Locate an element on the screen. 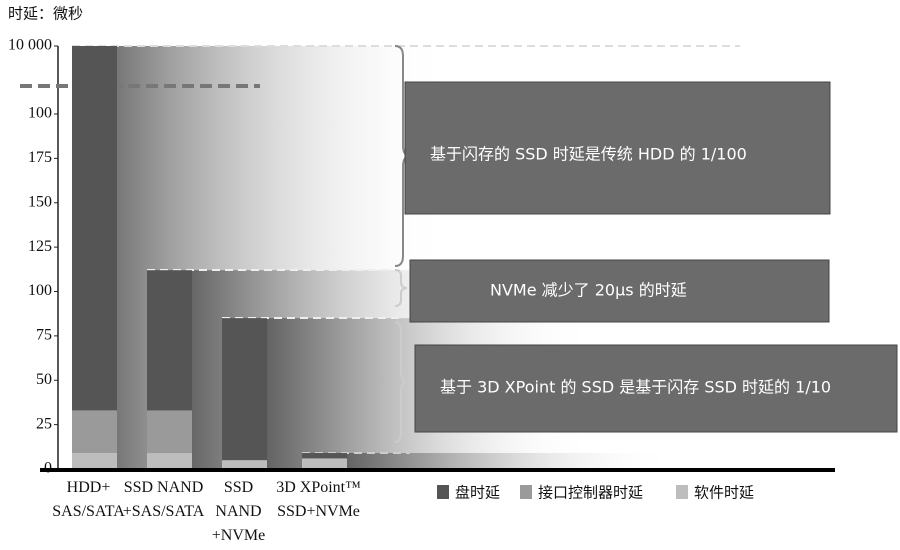 The width and height of the screenshot is (900, 550). y-axis-label: 时延：微秒 is located at coordinates (45, 14).